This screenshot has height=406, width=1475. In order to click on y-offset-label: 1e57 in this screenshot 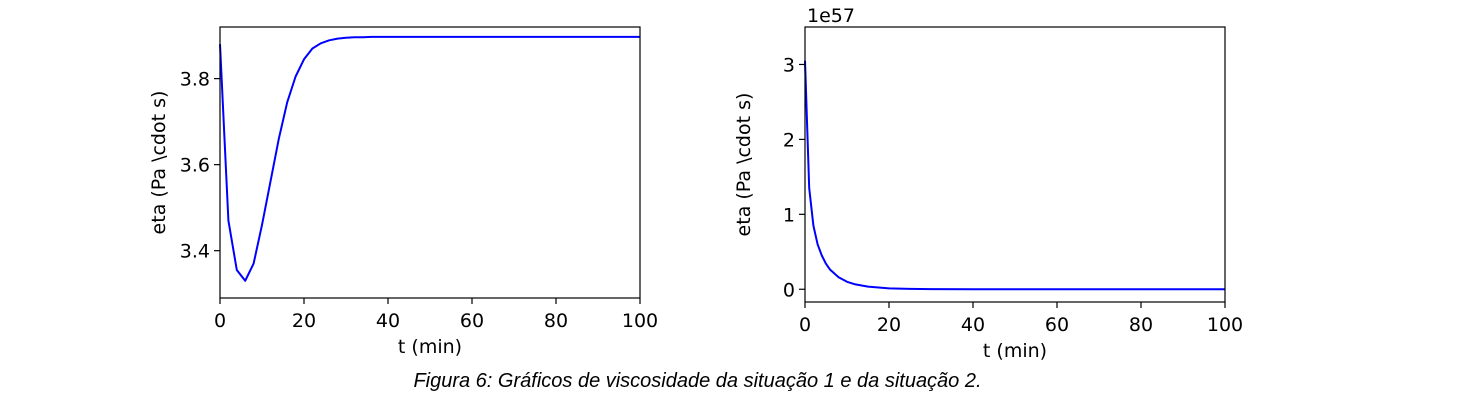, I will do `click(831, 16)`.